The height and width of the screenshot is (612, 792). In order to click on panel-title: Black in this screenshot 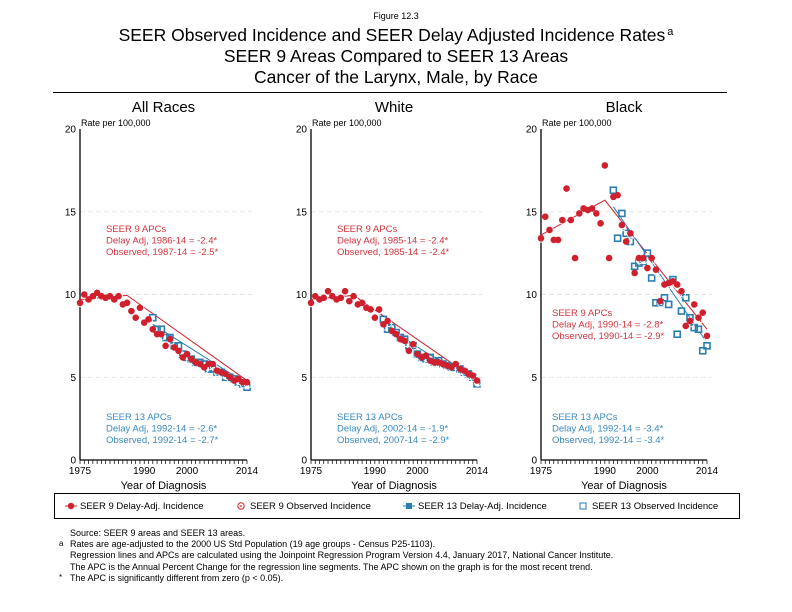, I will do `click(624, 107)`.